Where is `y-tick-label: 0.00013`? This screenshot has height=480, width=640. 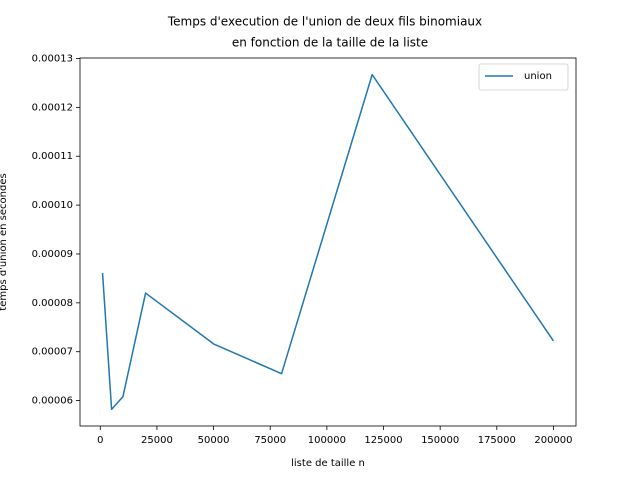 y-tick-label: 0.00013 is located at coordinates (52, 58).